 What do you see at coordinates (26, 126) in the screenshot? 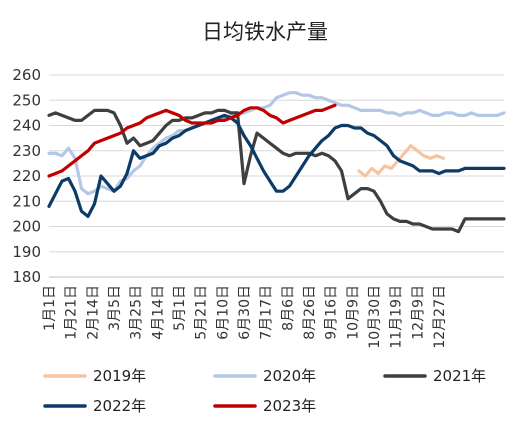
I see `y-tick-label: 240` at bounding box center [26, 126].